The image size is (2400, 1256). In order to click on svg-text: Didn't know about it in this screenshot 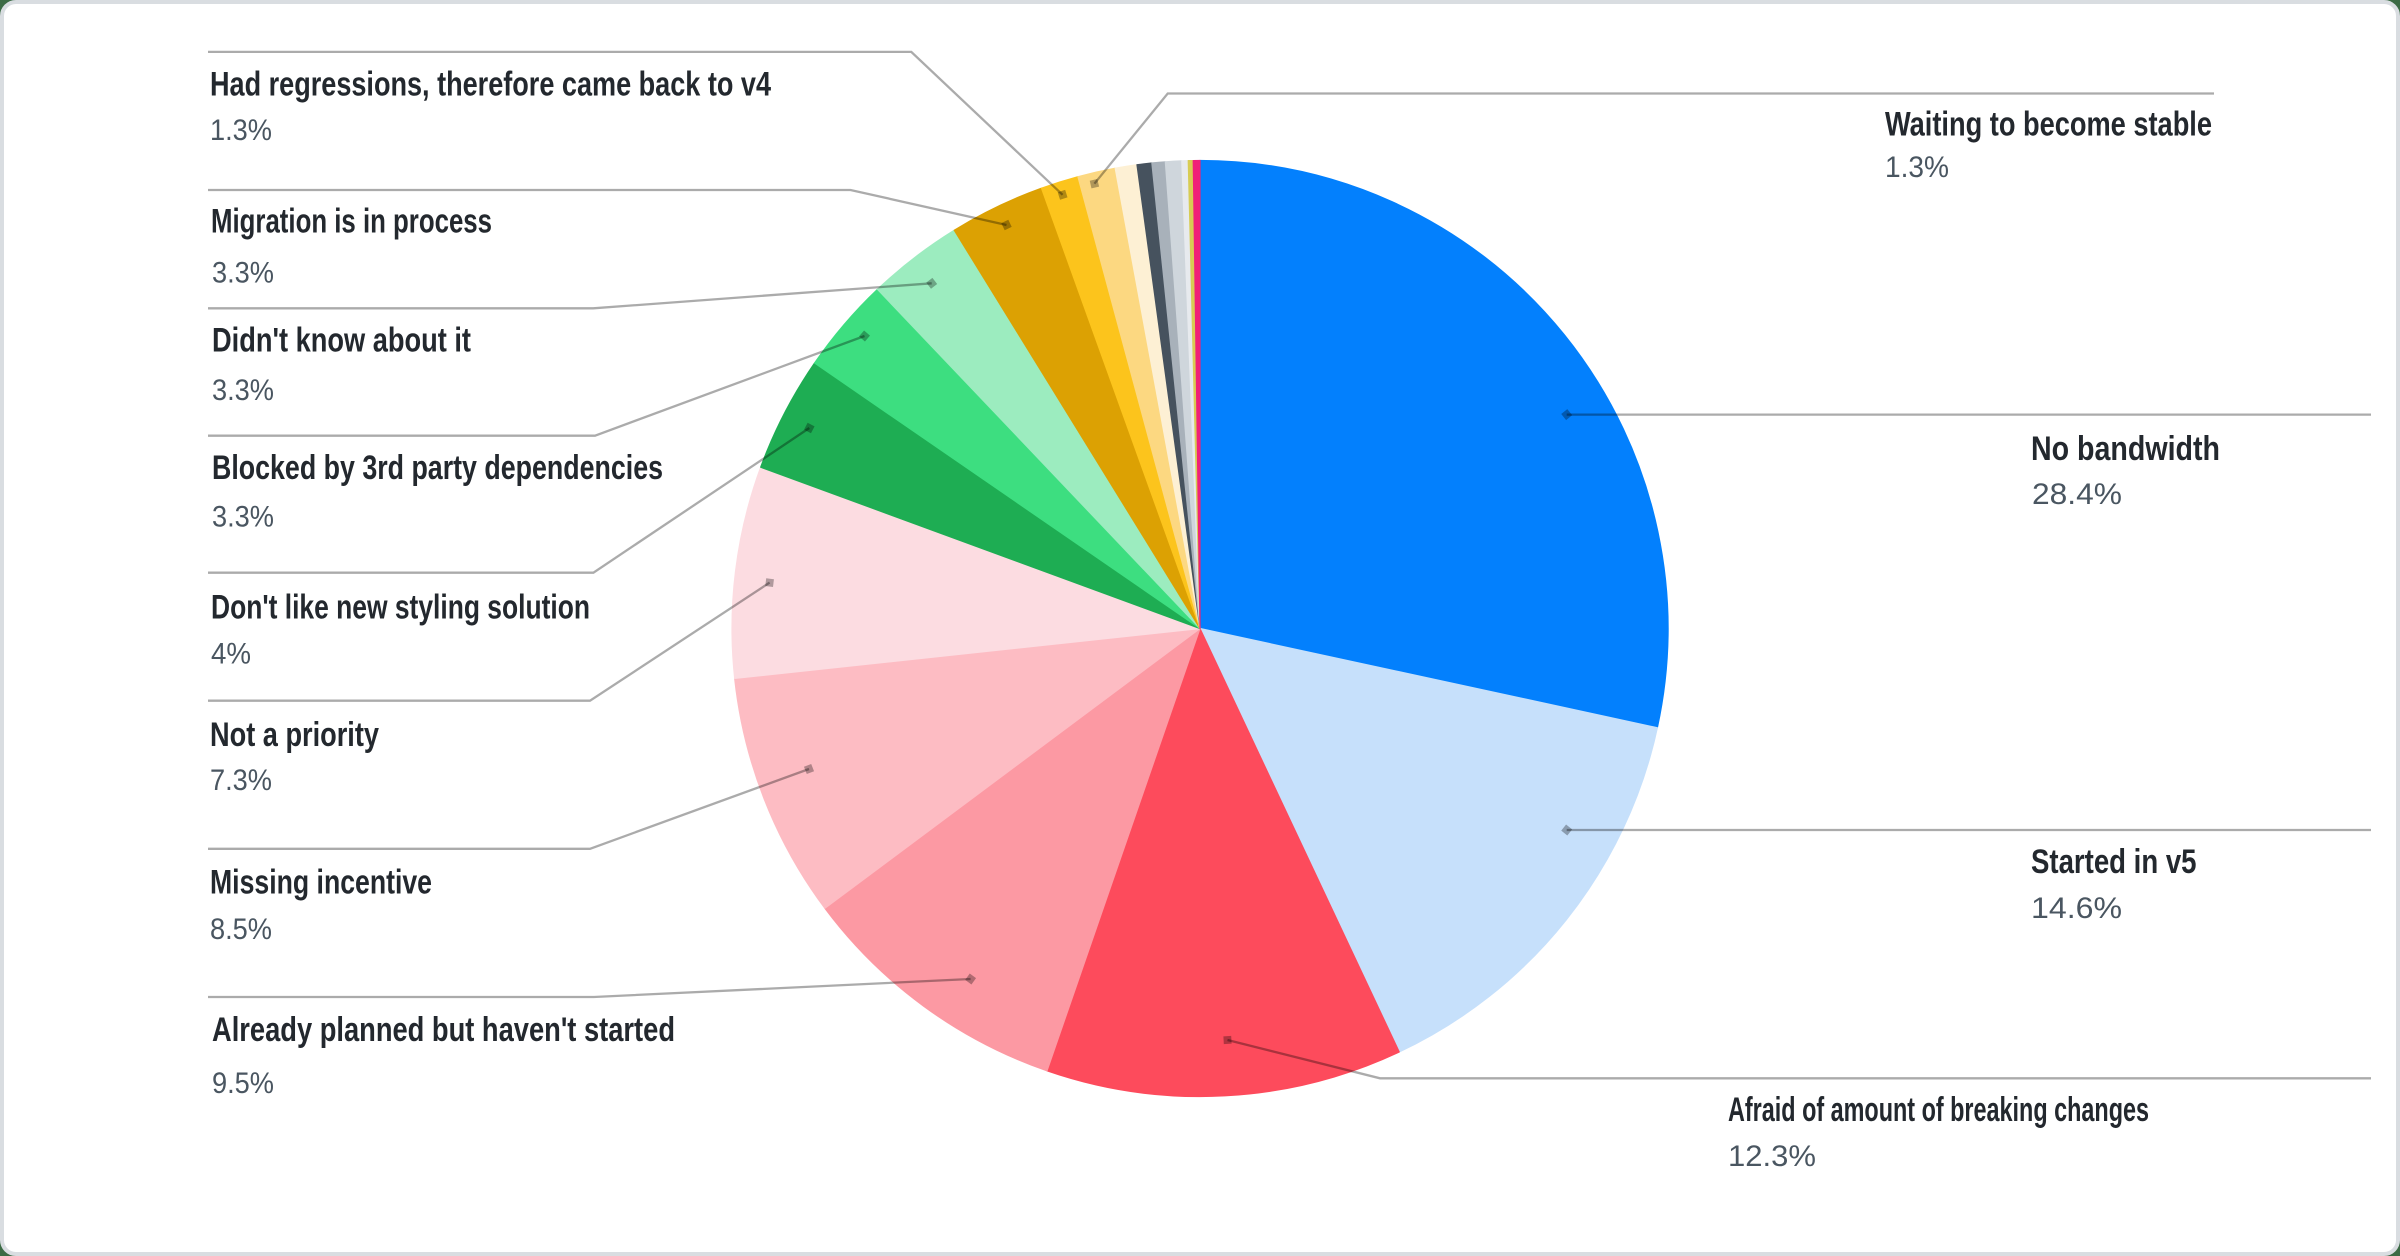, I will do `click(341, 341)`.